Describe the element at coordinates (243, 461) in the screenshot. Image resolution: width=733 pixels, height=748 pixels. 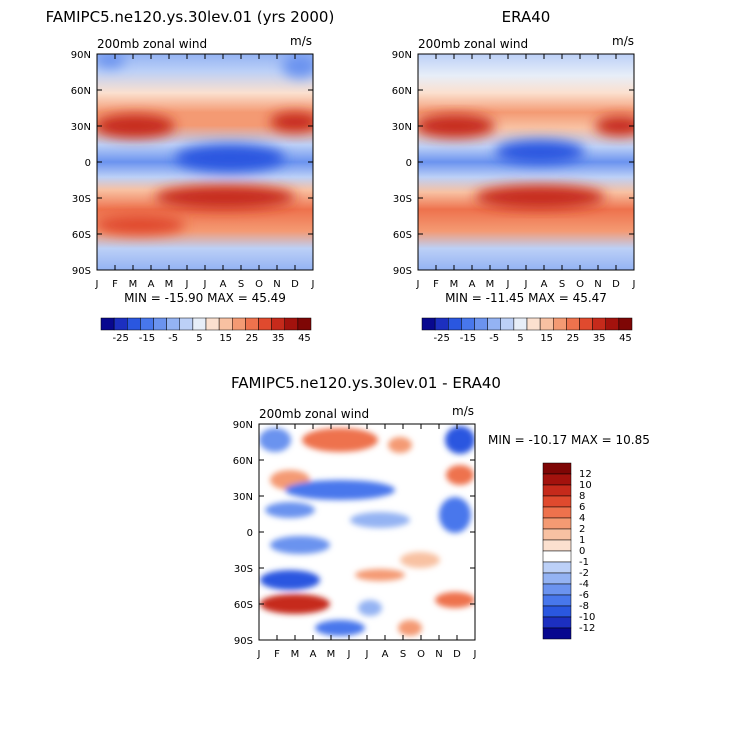
I see `y-tick-label: 60N` at that location.